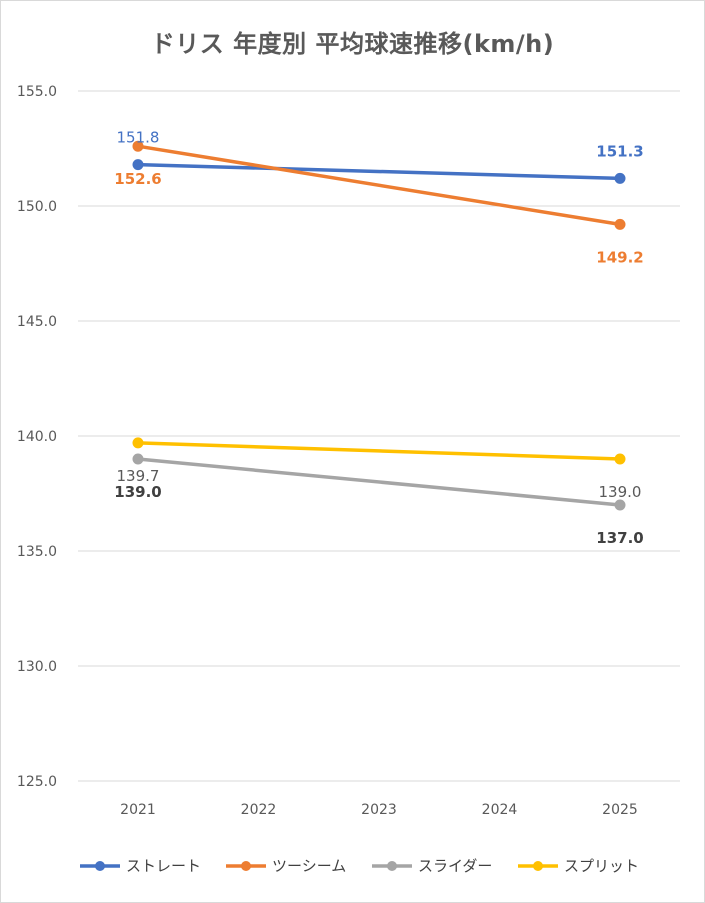 The height and width of the screenshot is (903, 705). What do you see at coordinates (379, 810) in the screenshot?
I see `x-tick-label: 2023` at bounding box center [379, 810].